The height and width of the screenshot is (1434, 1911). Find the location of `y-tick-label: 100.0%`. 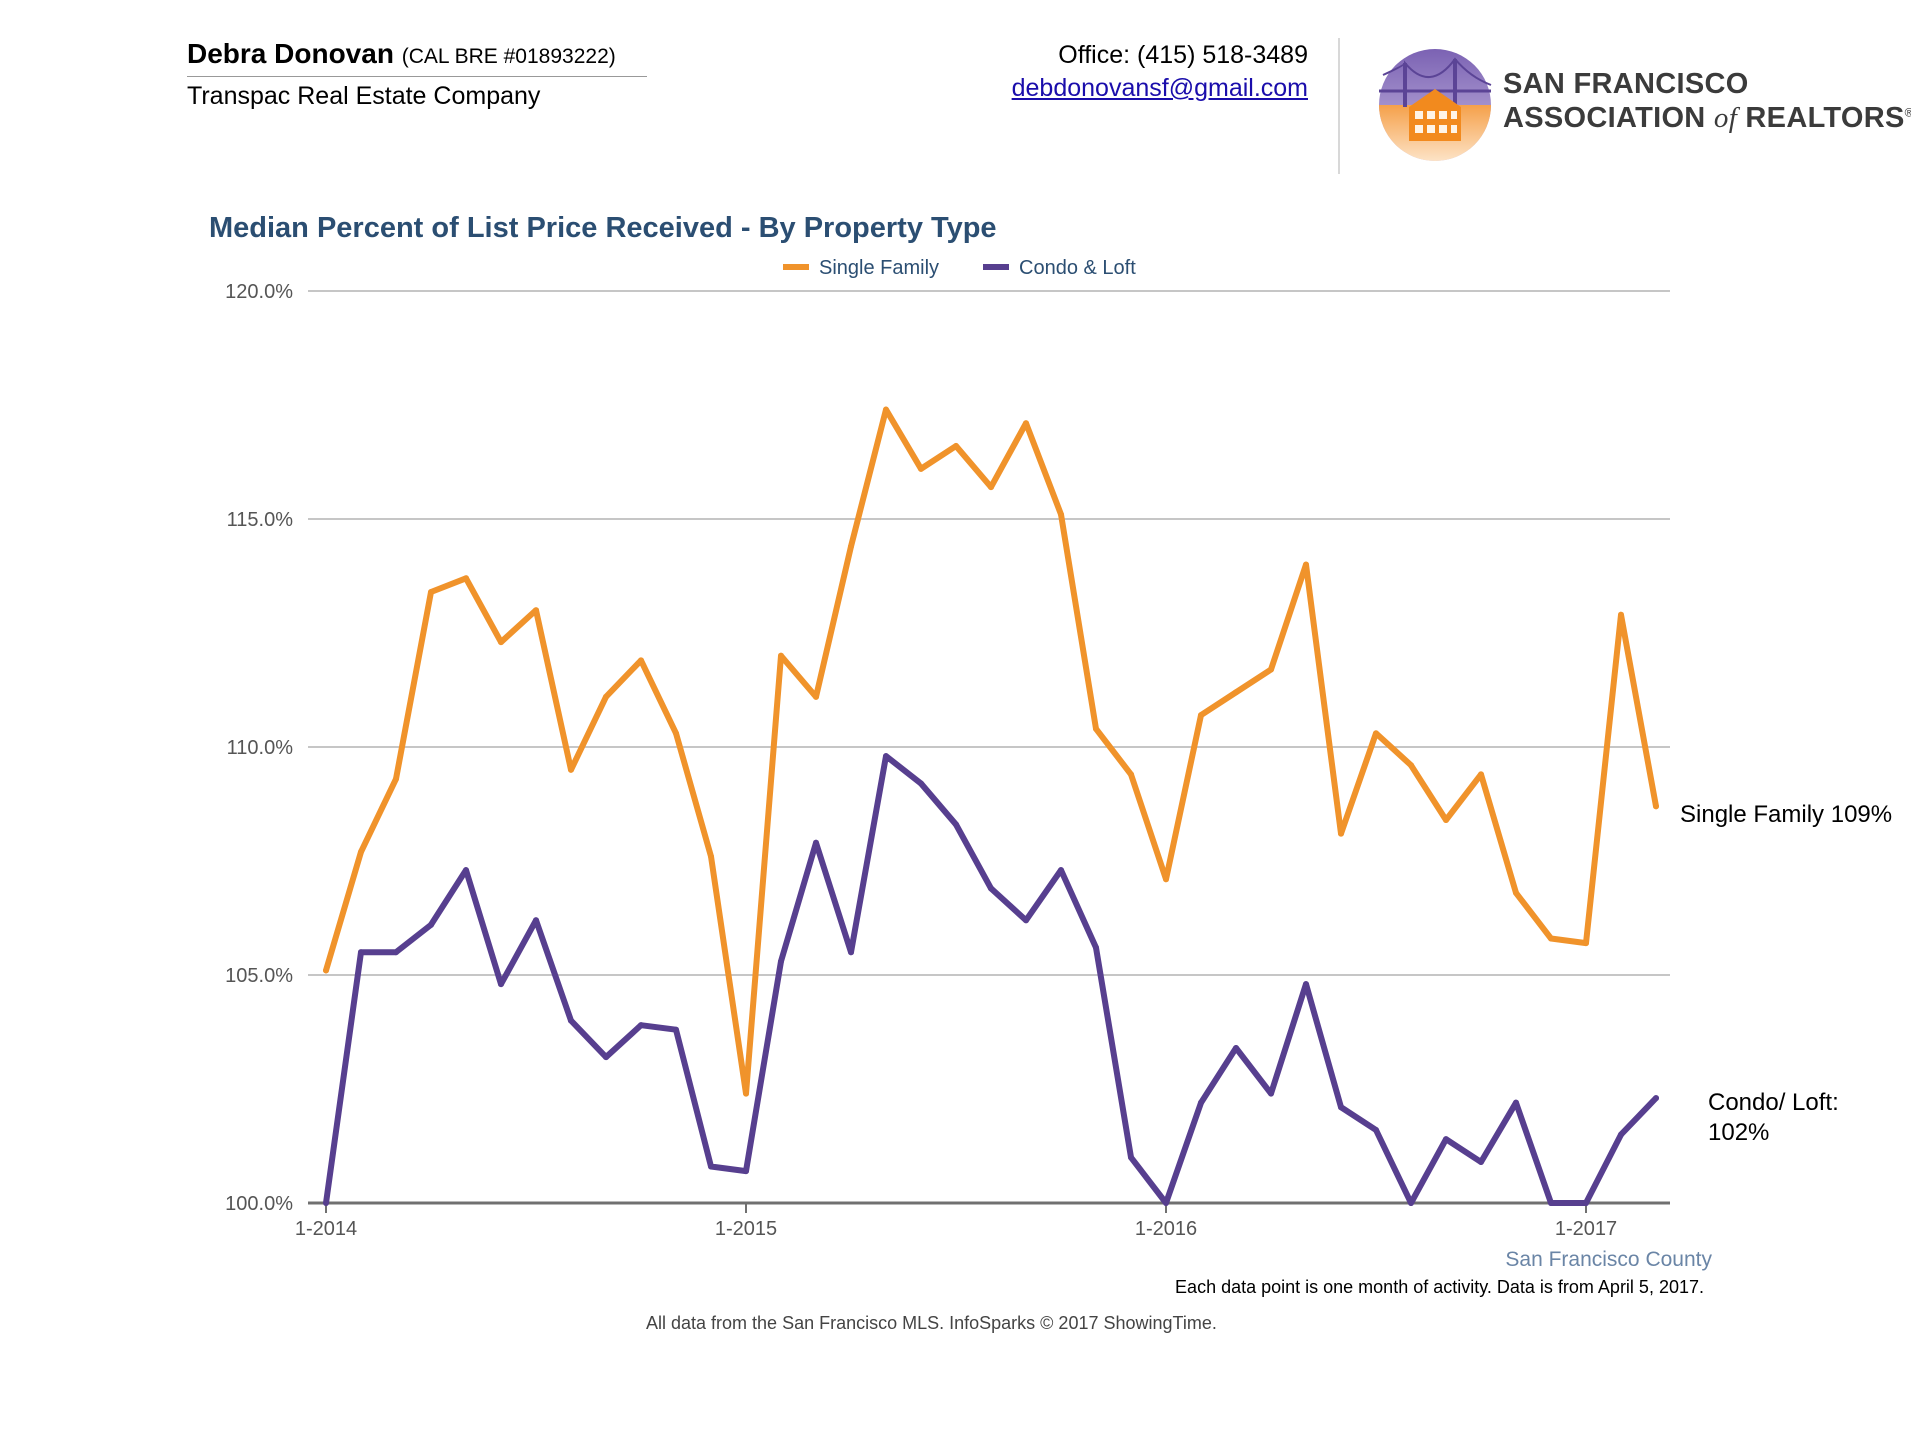

y-tick-label: 100.0% is located at coordinates (259, 1204).